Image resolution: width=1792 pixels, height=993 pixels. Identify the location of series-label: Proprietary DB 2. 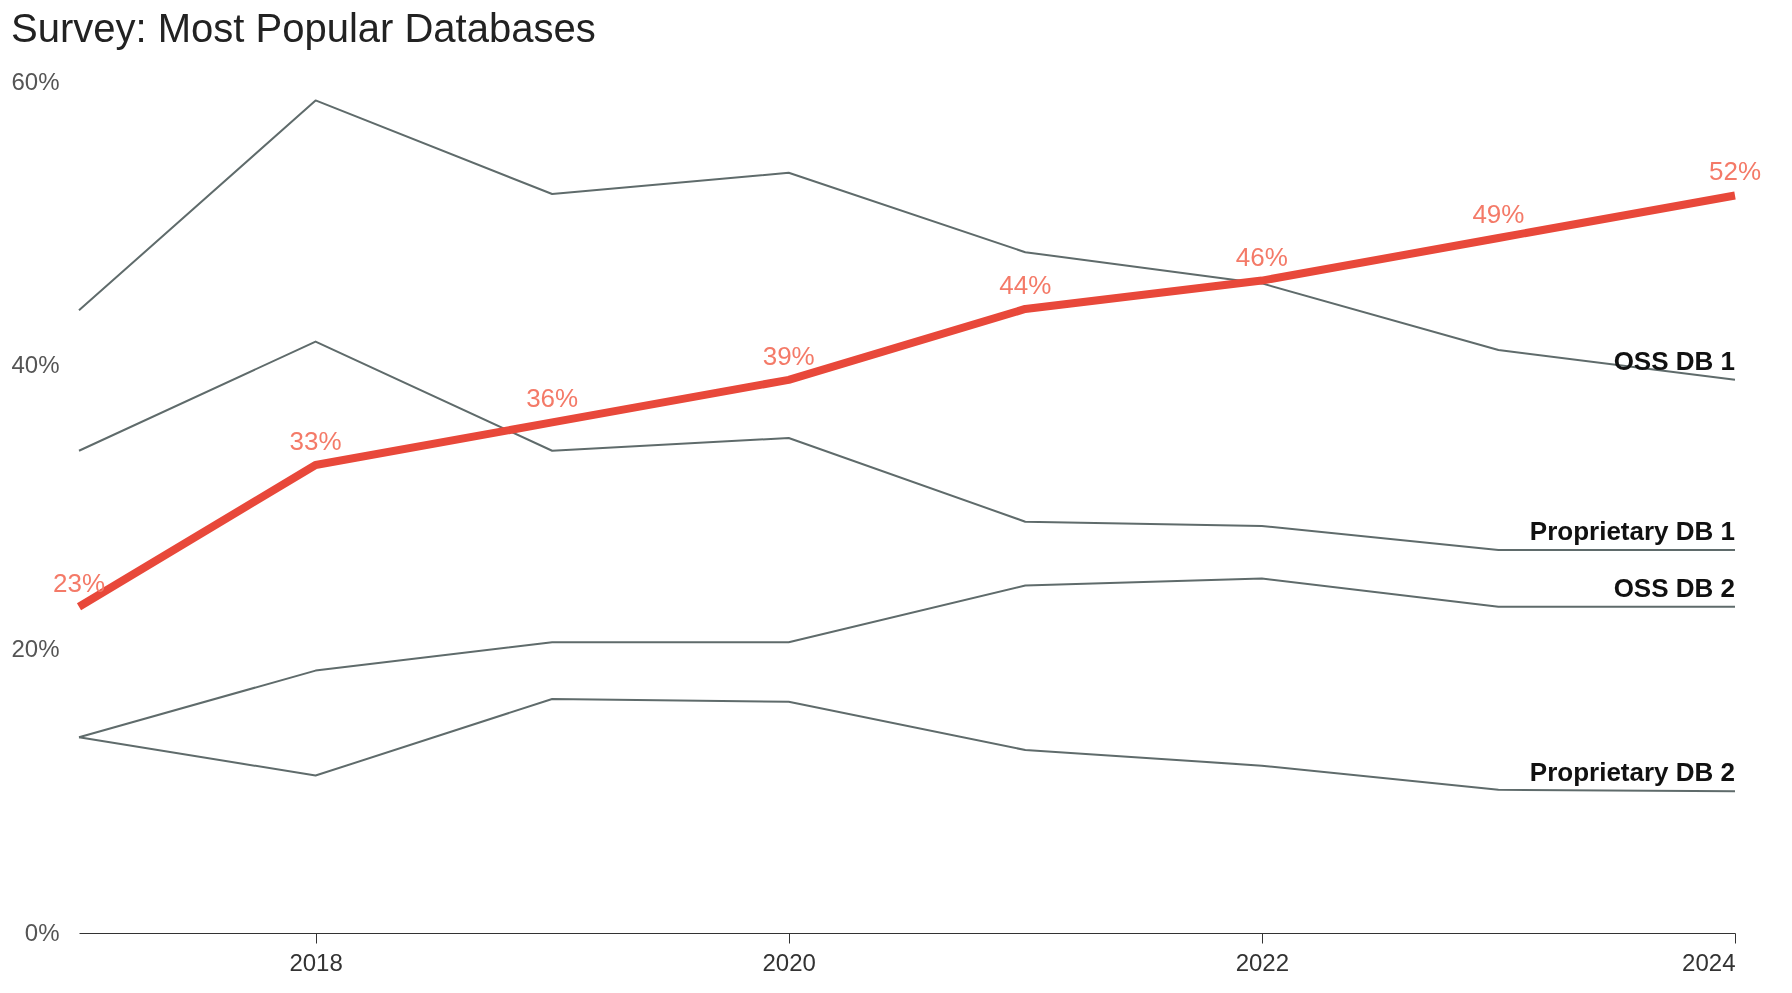
(1632, 772).